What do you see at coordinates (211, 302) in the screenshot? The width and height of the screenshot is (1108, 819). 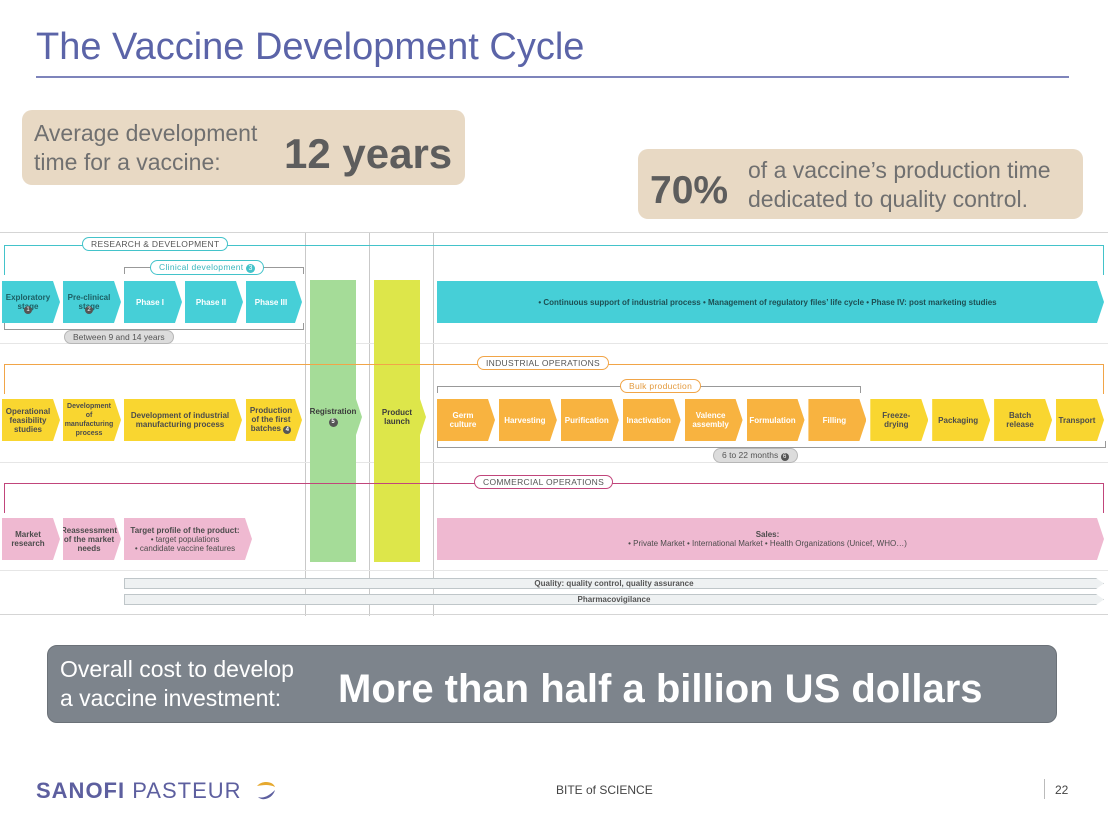 I see `rd-step-label: Phase II` at bounding box center [211, 302].